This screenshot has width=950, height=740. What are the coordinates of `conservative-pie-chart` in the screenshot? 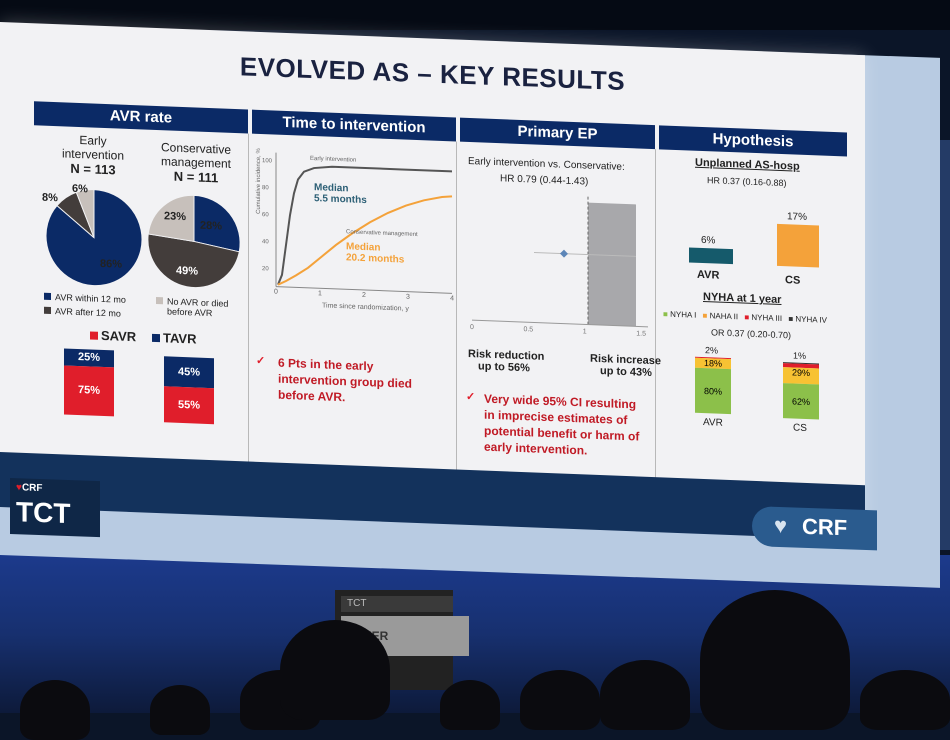 It's located at (194, 241).